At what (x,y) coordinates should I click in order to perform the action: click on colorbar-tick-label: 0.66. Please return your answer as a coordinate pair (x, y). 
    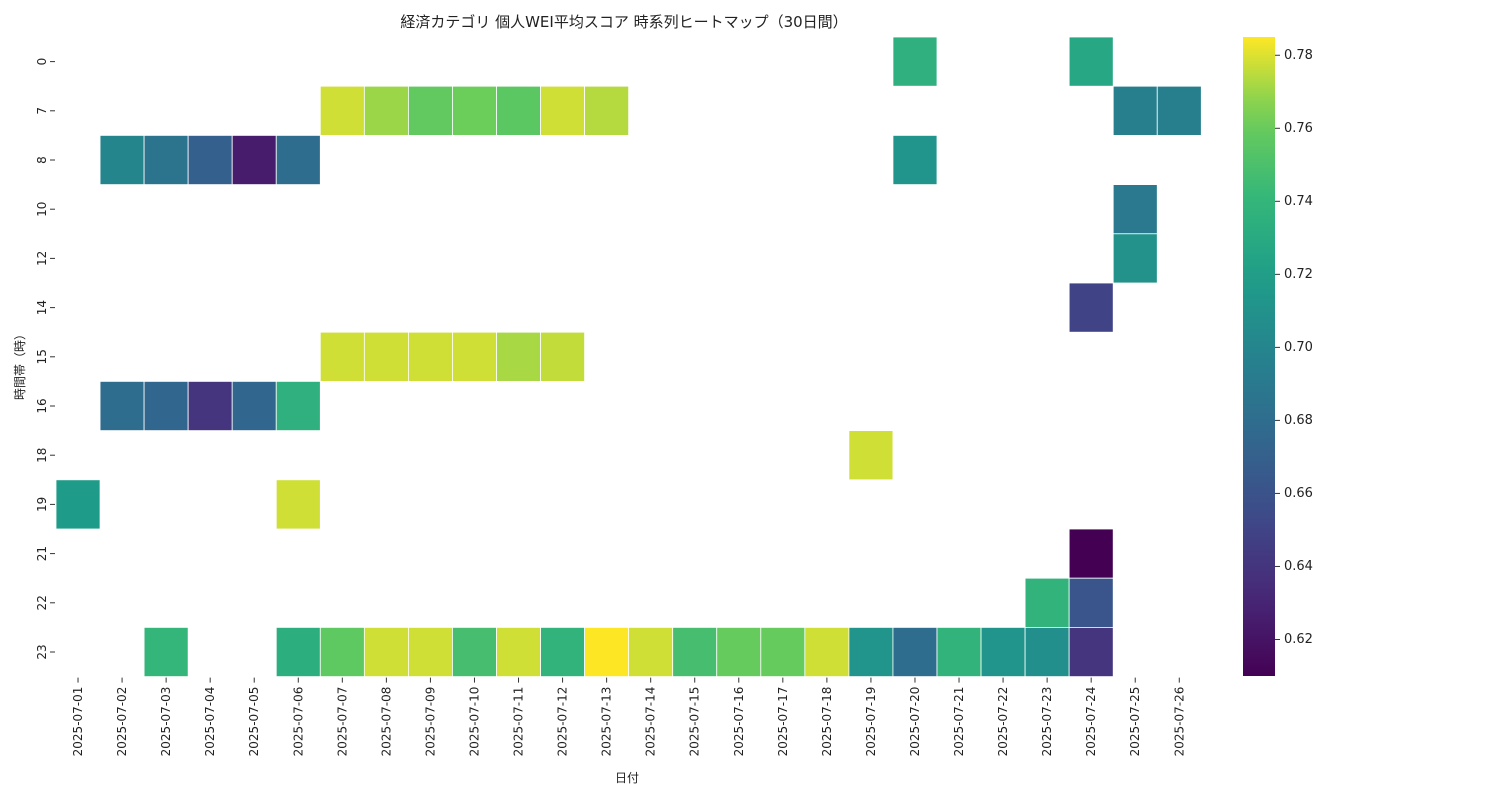
    Looking at the image, I should click on (1298, 493).